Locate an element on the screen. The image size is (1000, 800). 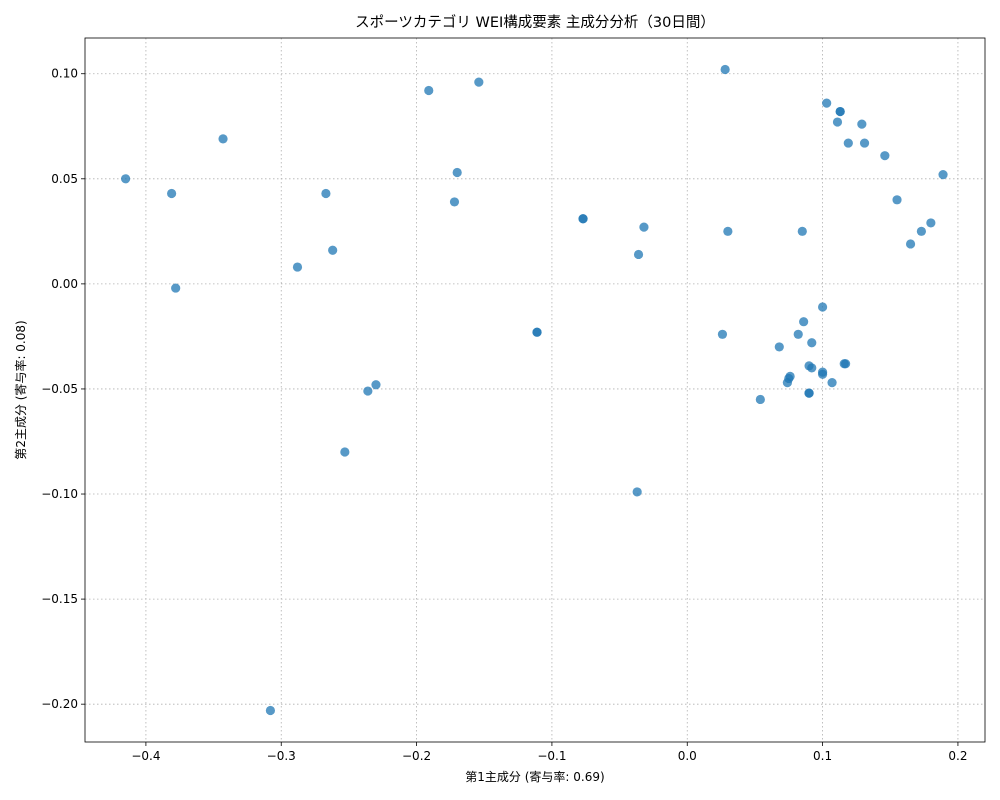
x-tick-label: −0.2 is located at coordinates (416, 756).